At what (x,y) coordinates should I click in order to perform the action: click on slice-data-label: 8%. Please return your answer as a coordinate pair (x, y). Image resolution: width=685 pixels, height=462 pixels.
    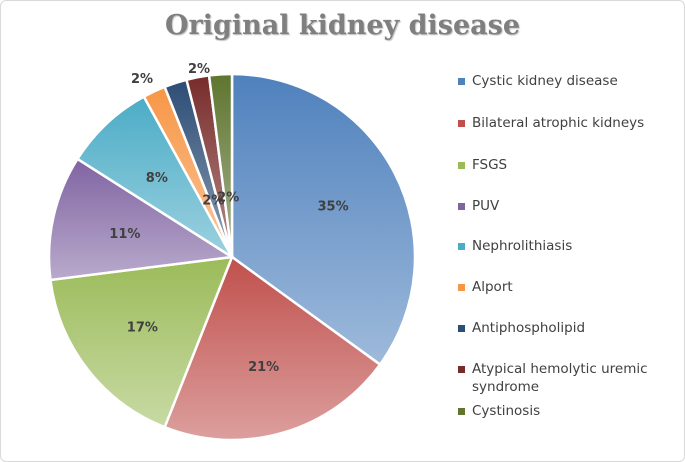
    Looking at the image, I should click on (157, 178).